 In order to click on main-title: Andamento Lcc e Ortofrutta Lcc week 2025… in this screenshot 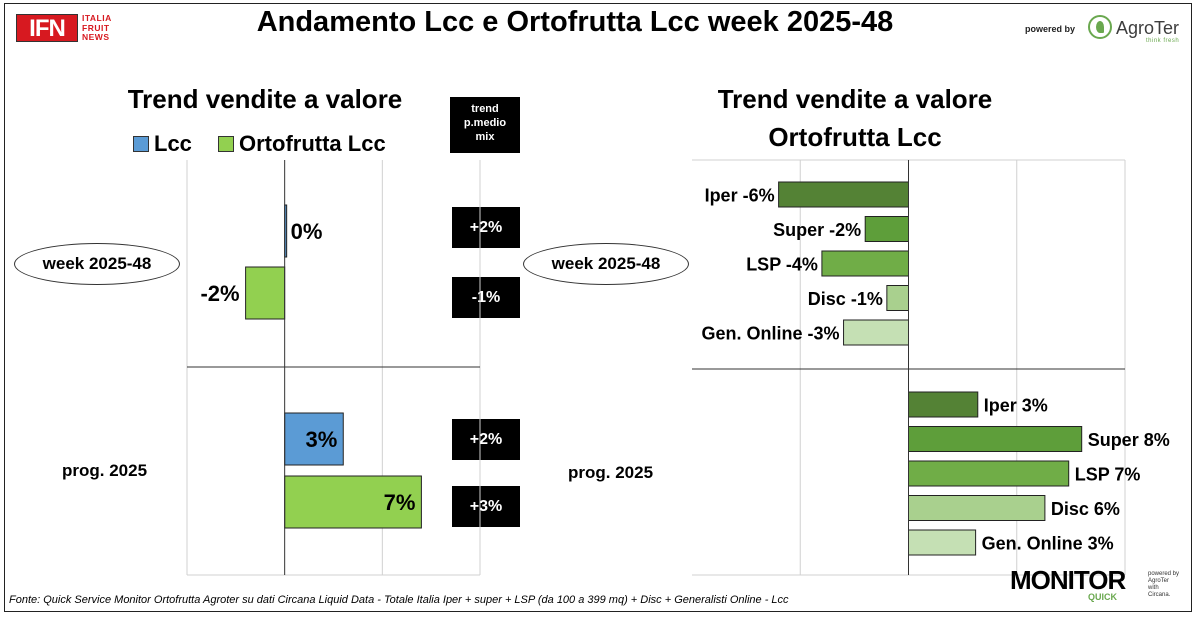, I will do `click(575, 22)`.